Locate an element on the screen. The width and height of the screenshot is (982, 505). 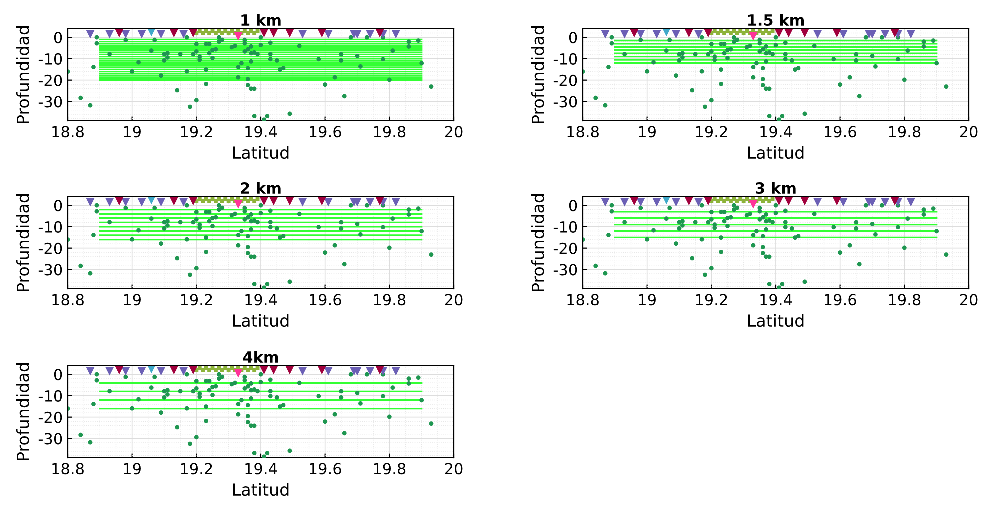
chart-title: 1 km is located at coordinates (261, 20).